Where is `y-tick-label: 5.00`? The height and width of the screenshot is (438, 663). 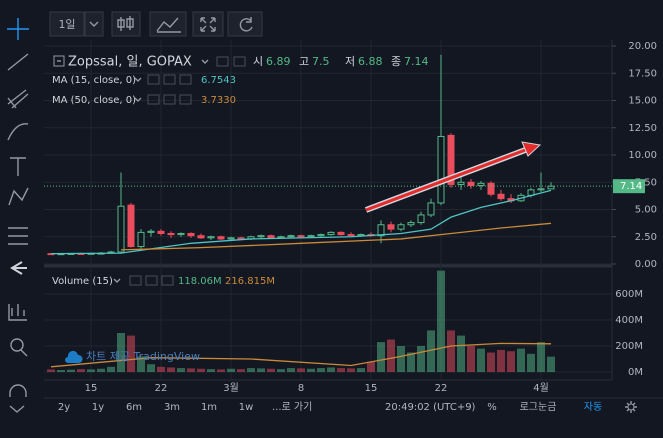
y-tick-label: 5.00 is located at coordinates (646, 210).